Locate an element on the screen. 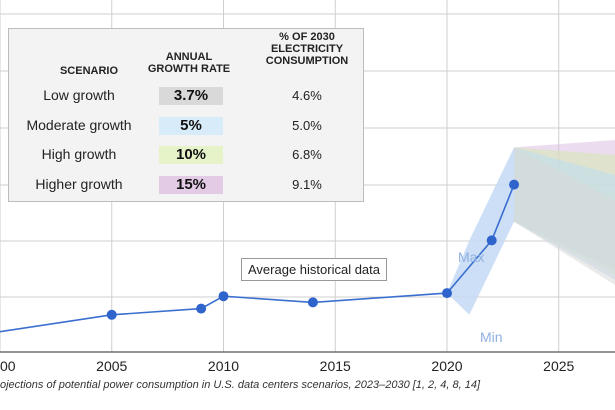 The image size is (615, 410). annotations: Max Min is located at coordinates (480, 297).